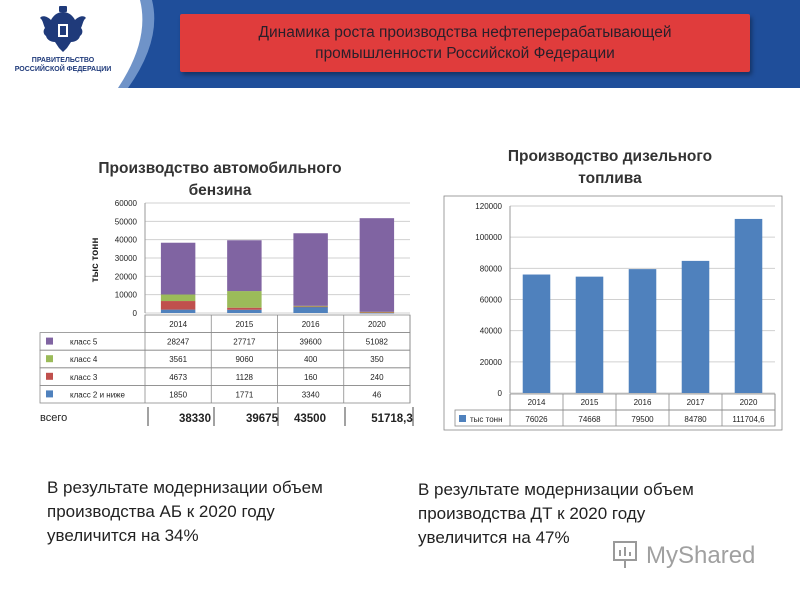 The height and width of the screenshot is (600, 800). I want to click on diesel-y-tick-label: 20000, so click(491, 362).